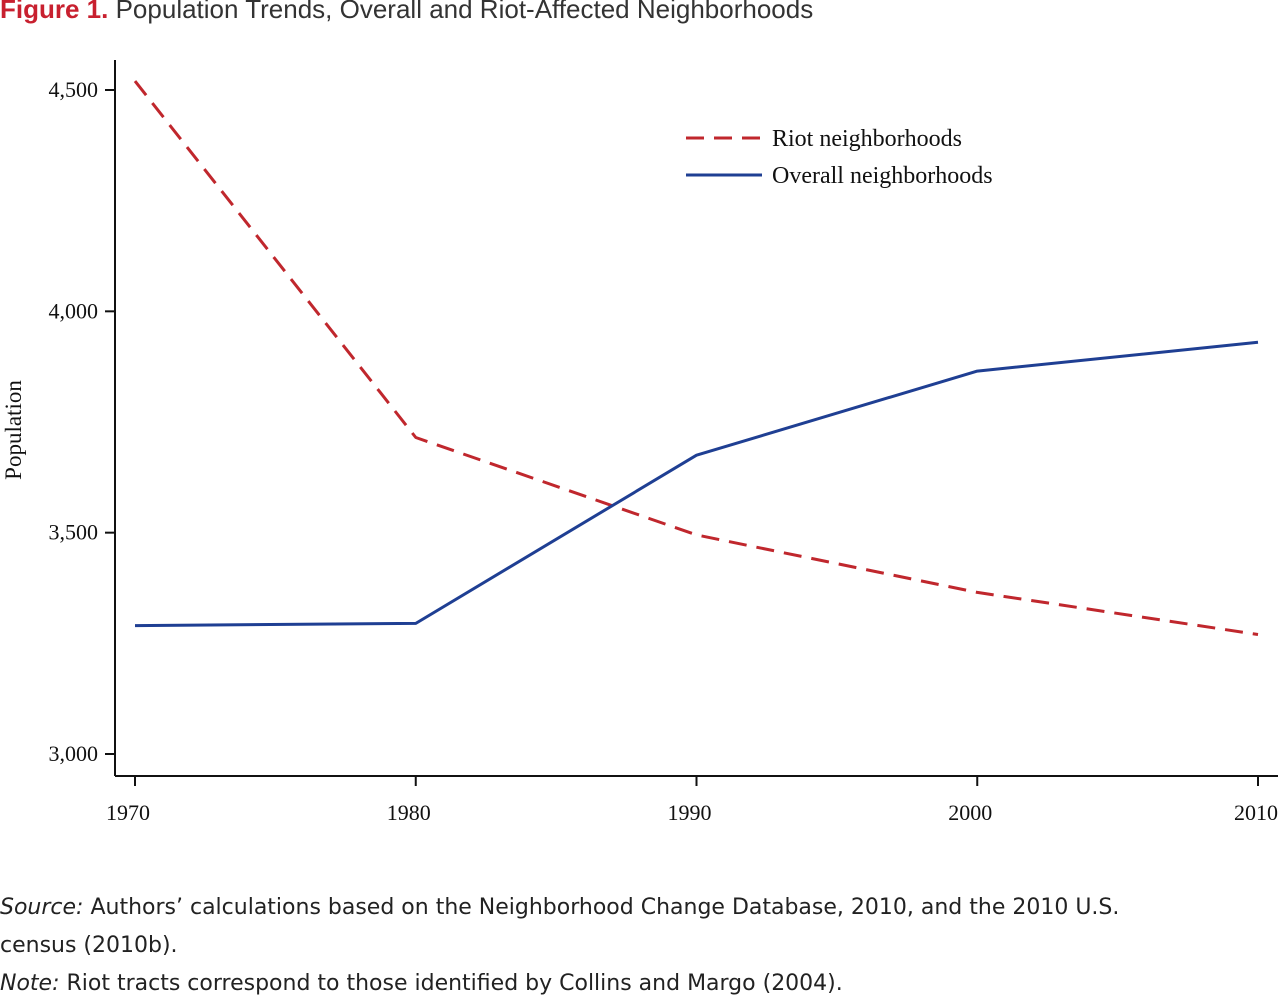 Image resolution: width=1280 pixels, height=1003 pixels. I want to click on note-label: Note:, so click(30, 983).